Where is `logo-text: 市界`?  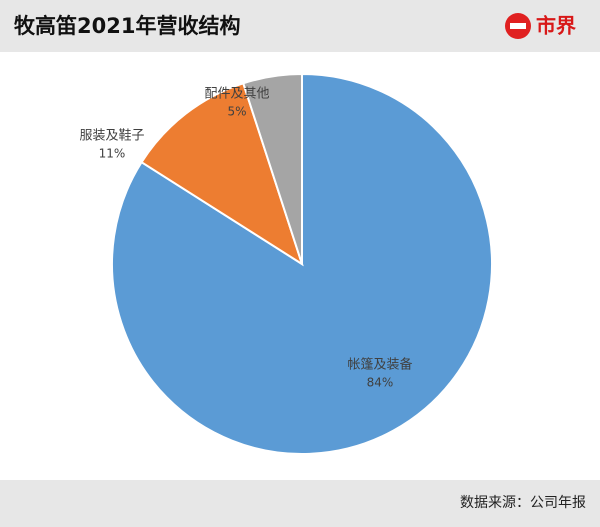 logo-text: 市界 is located at coordinates (556, 26).